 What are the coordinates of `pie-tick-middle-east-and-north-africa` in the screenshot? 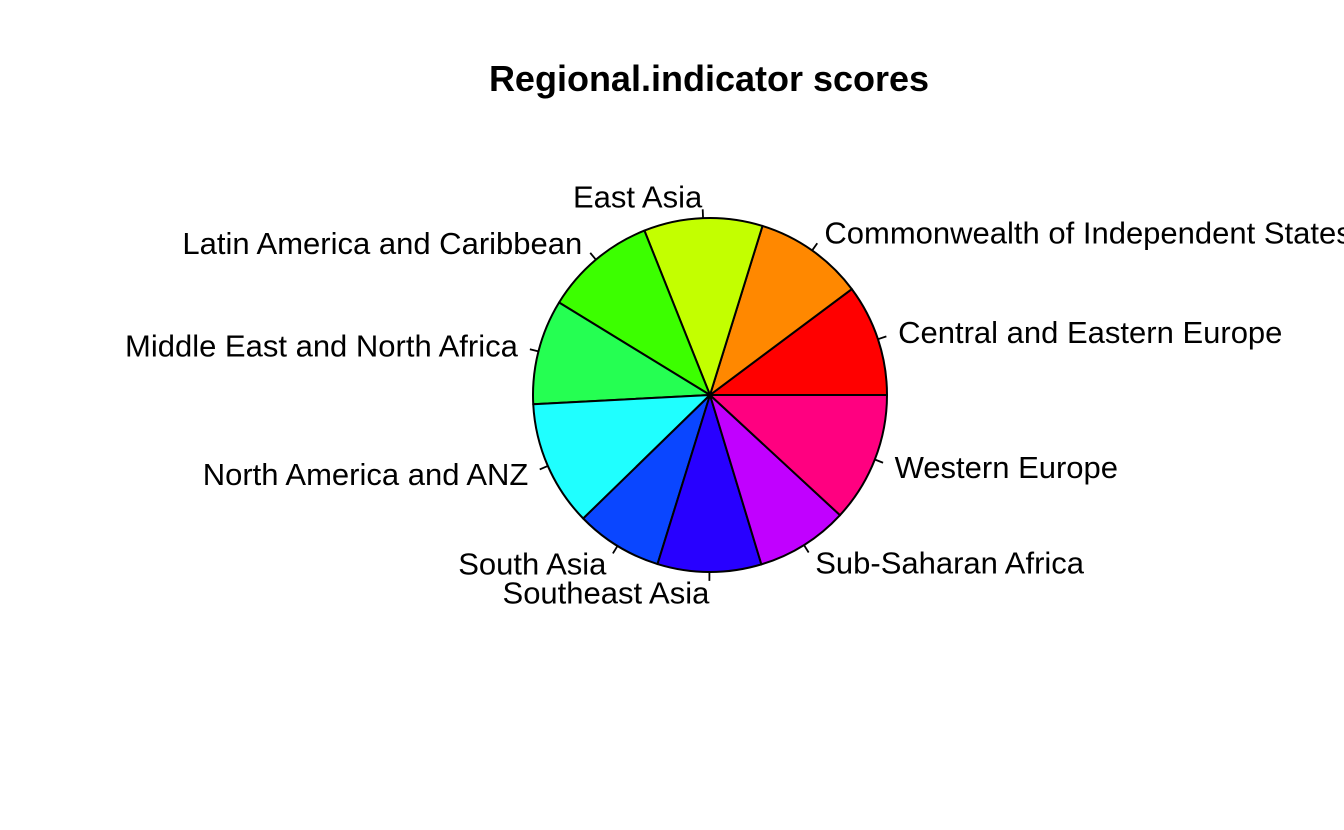 It's located at (534, 350).